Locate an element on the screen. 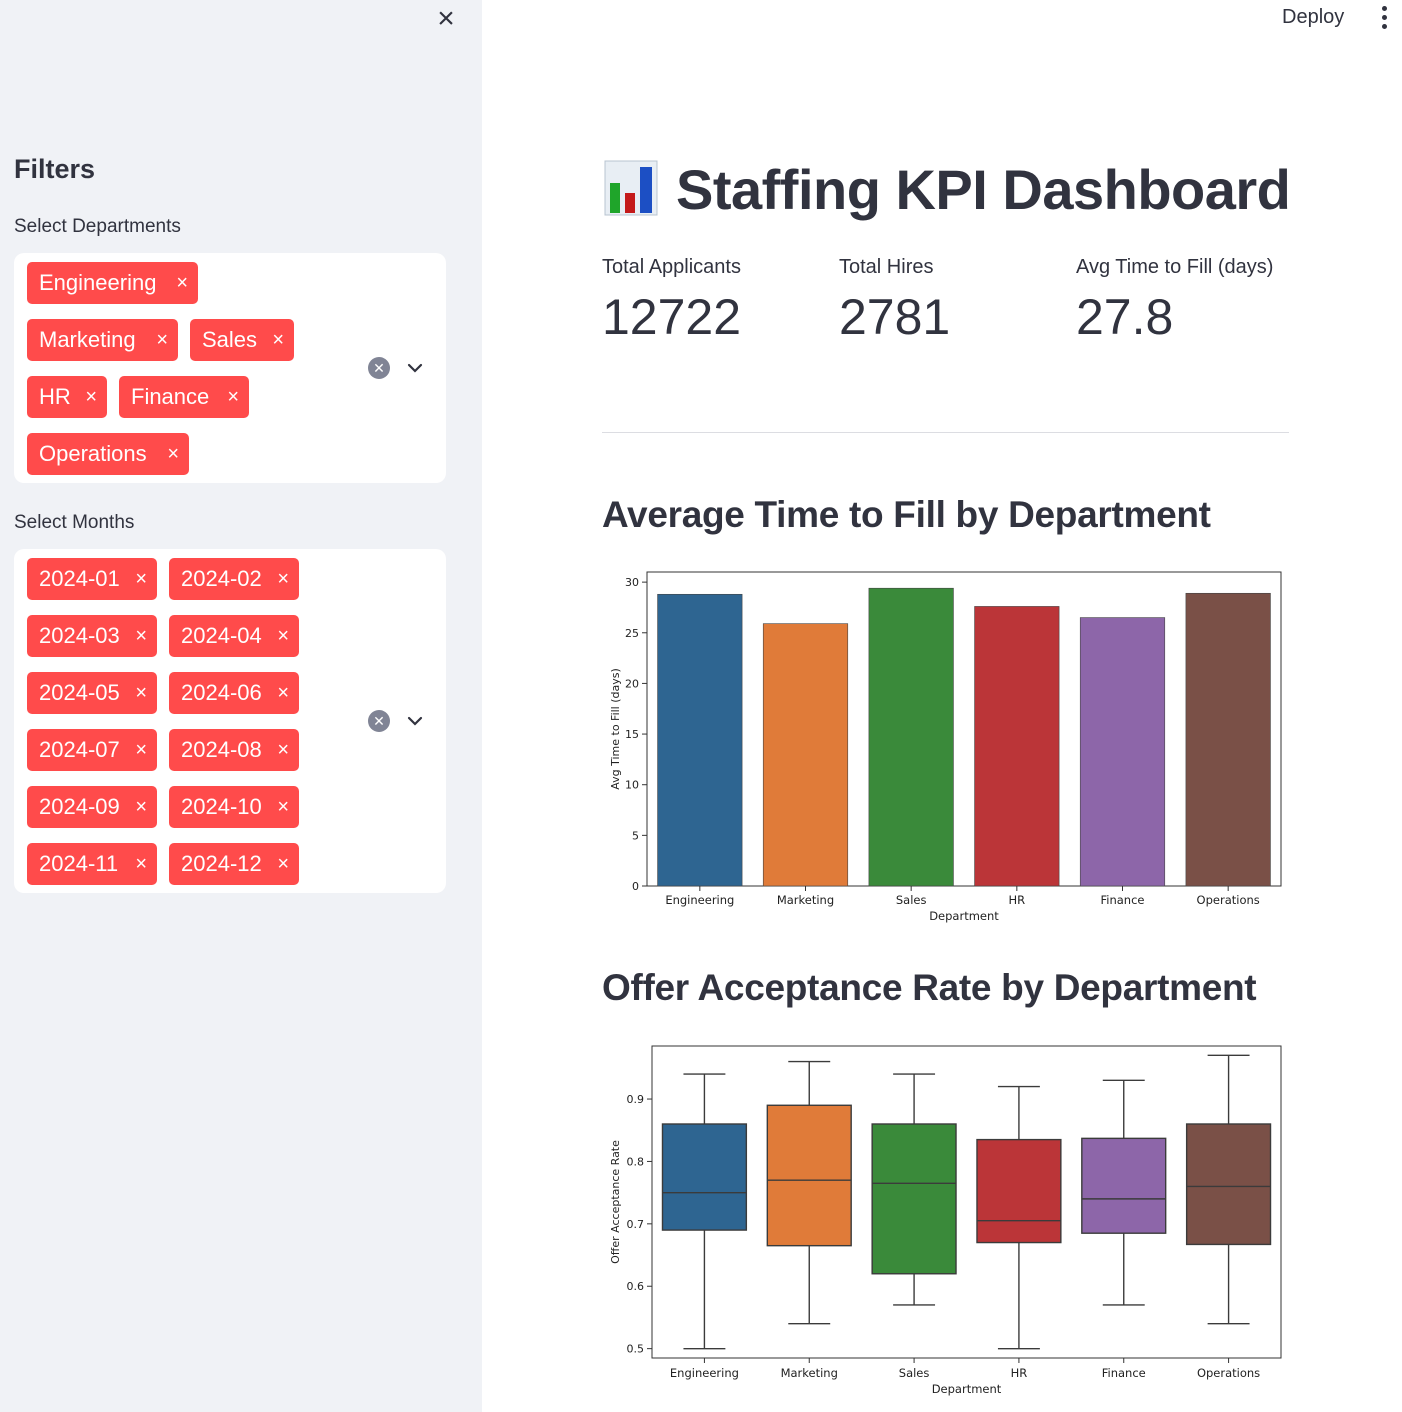  x-tick-label: HR is located at coordinates (1017, 900).